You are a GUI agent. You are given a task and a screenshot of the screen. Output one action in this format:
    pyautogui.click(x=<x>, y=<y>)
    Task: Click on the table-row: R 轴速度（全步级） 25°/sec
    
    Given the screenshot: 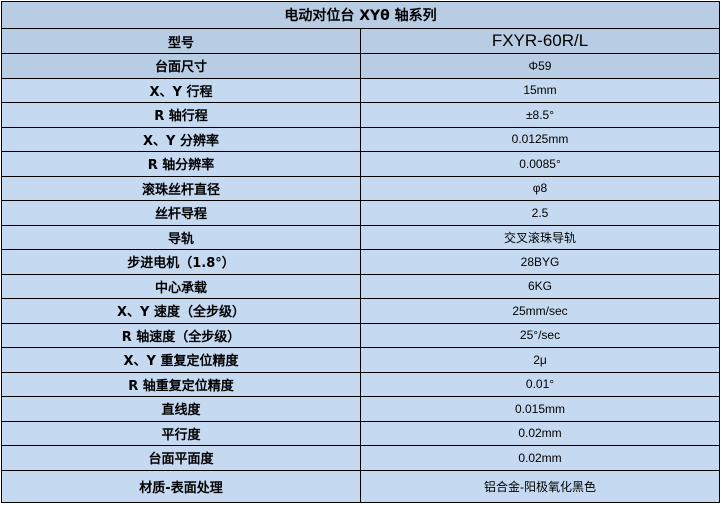 What is the action you would take?
    pyautogui.click(x=360, y=335)
    